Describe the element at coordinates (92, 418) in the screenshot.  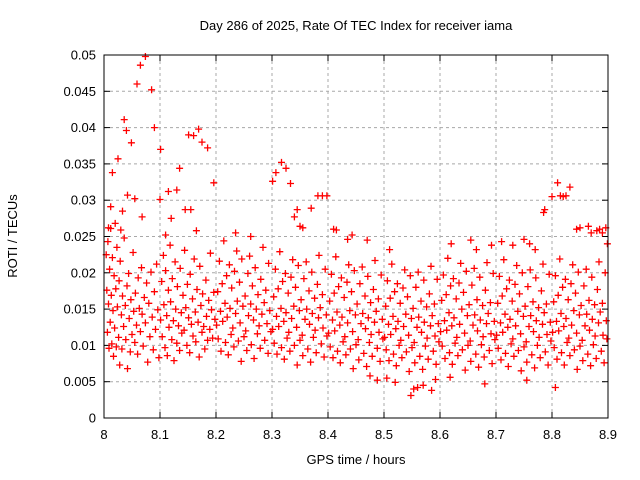
I see `y-tick-label: 0` at that location.